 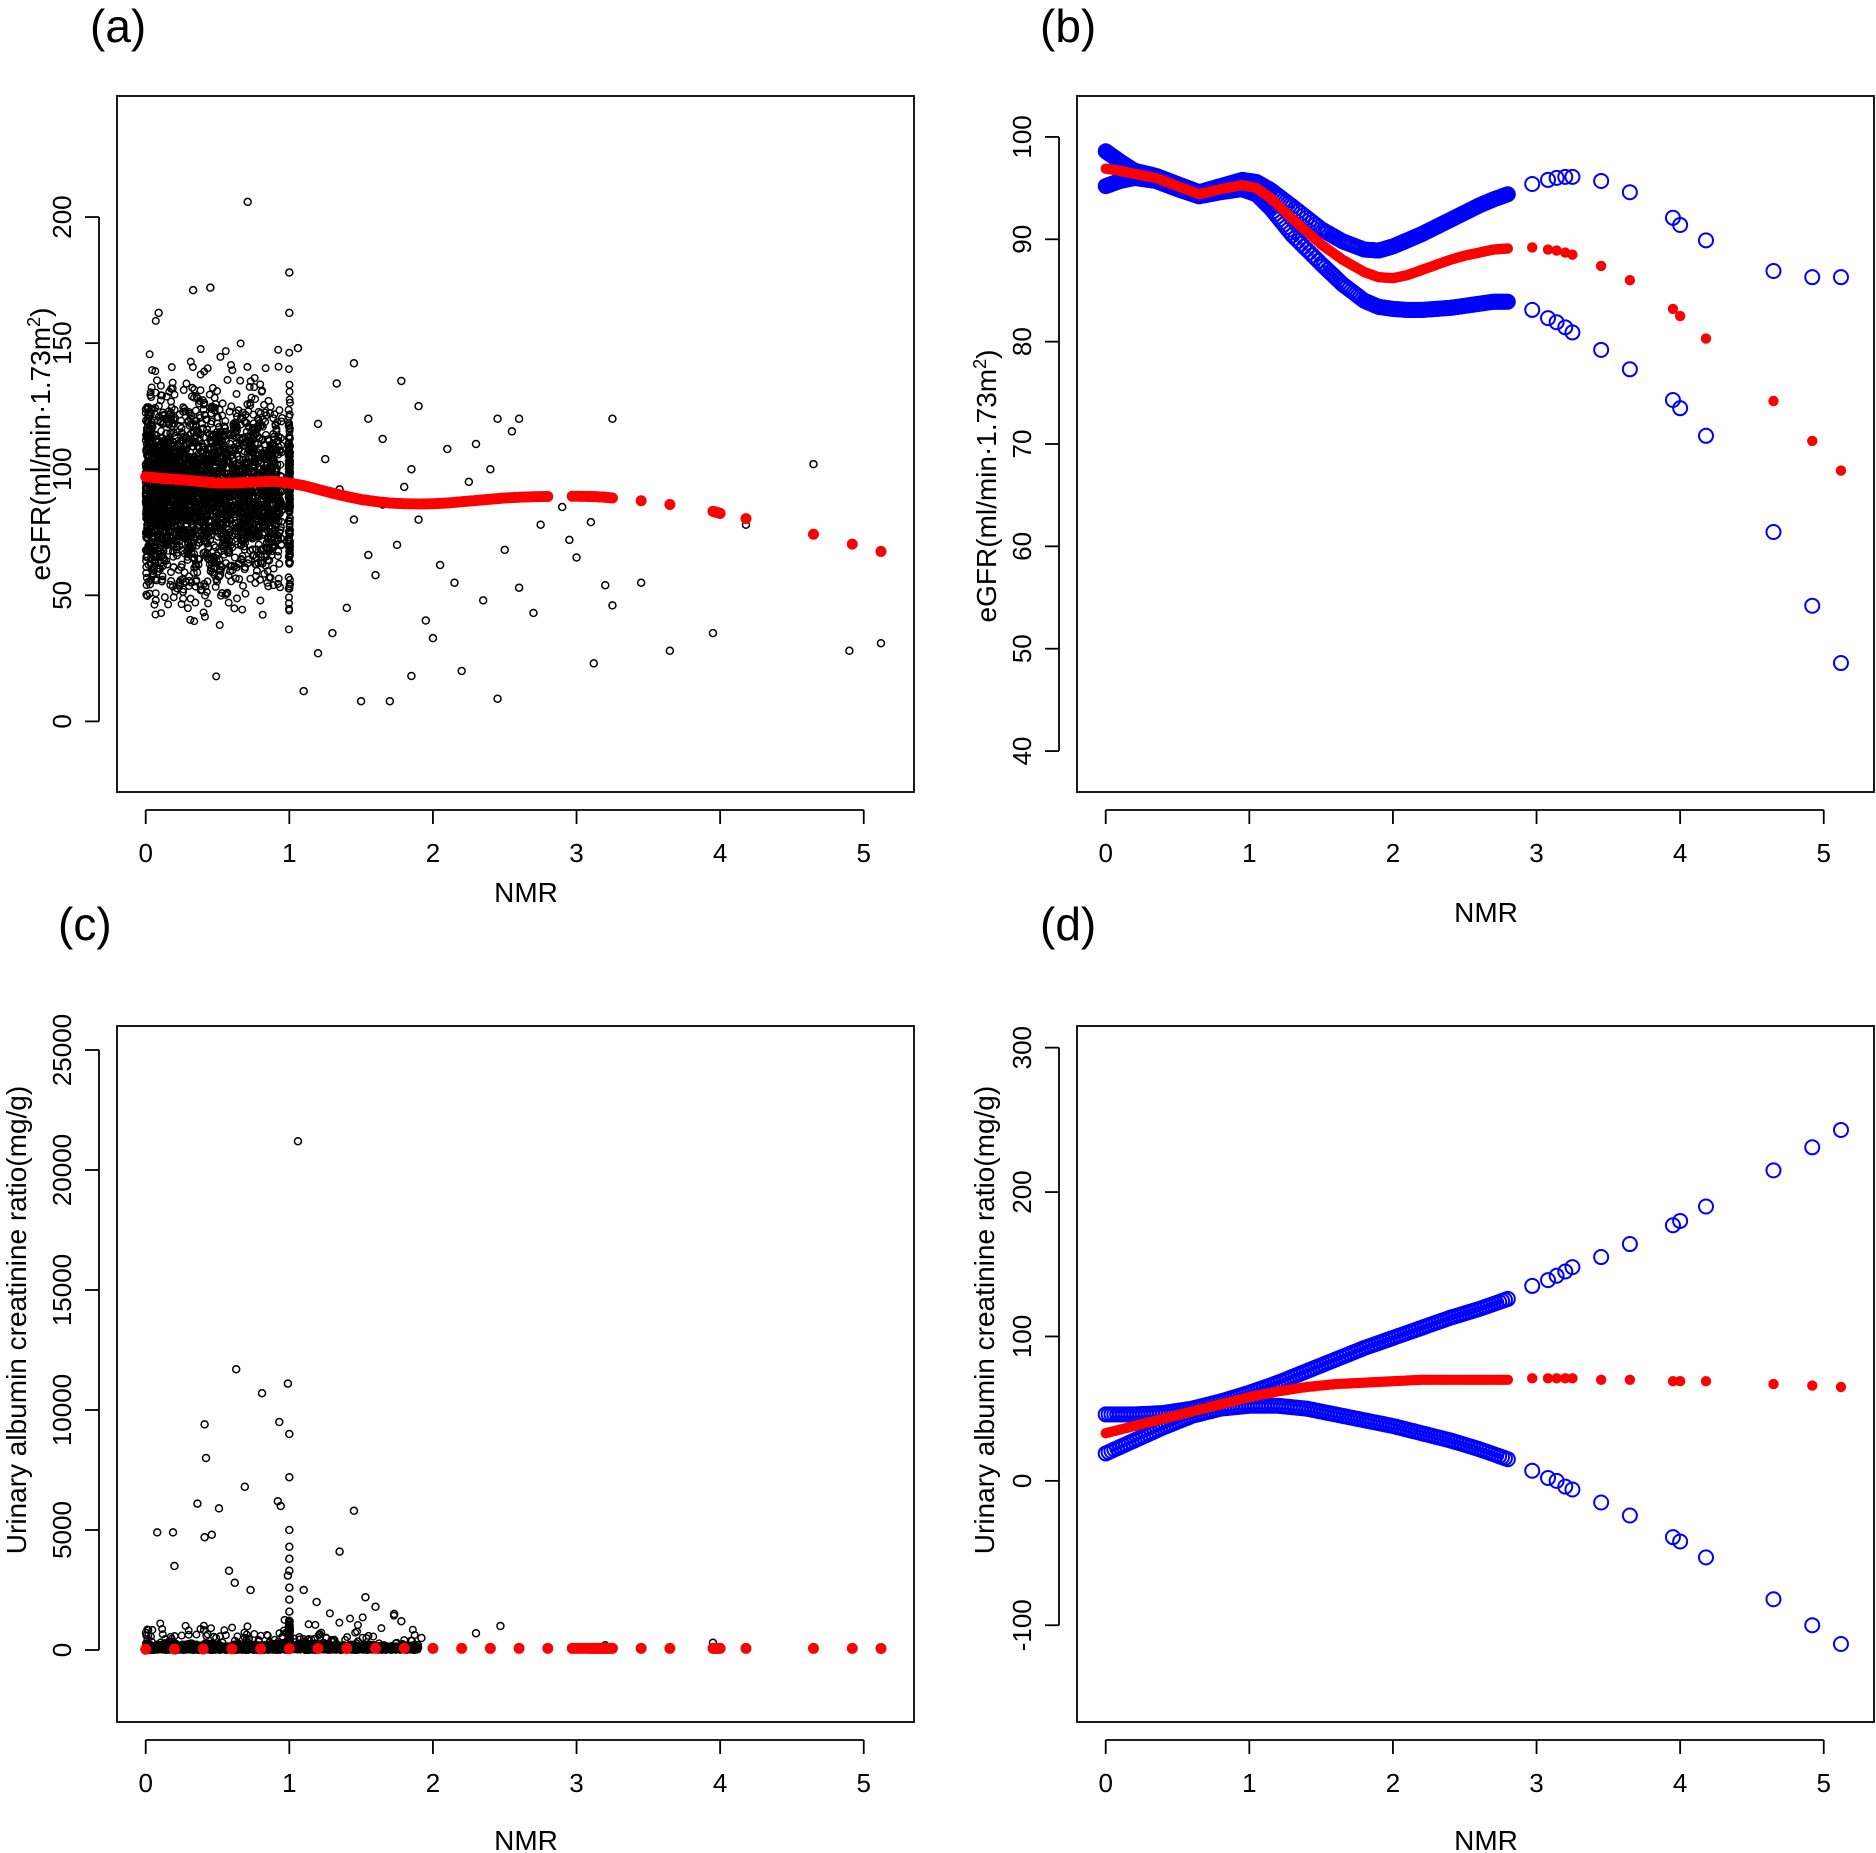 I want to click on panel-b-x-tick-label: 5, so click(x=1824, y=853).